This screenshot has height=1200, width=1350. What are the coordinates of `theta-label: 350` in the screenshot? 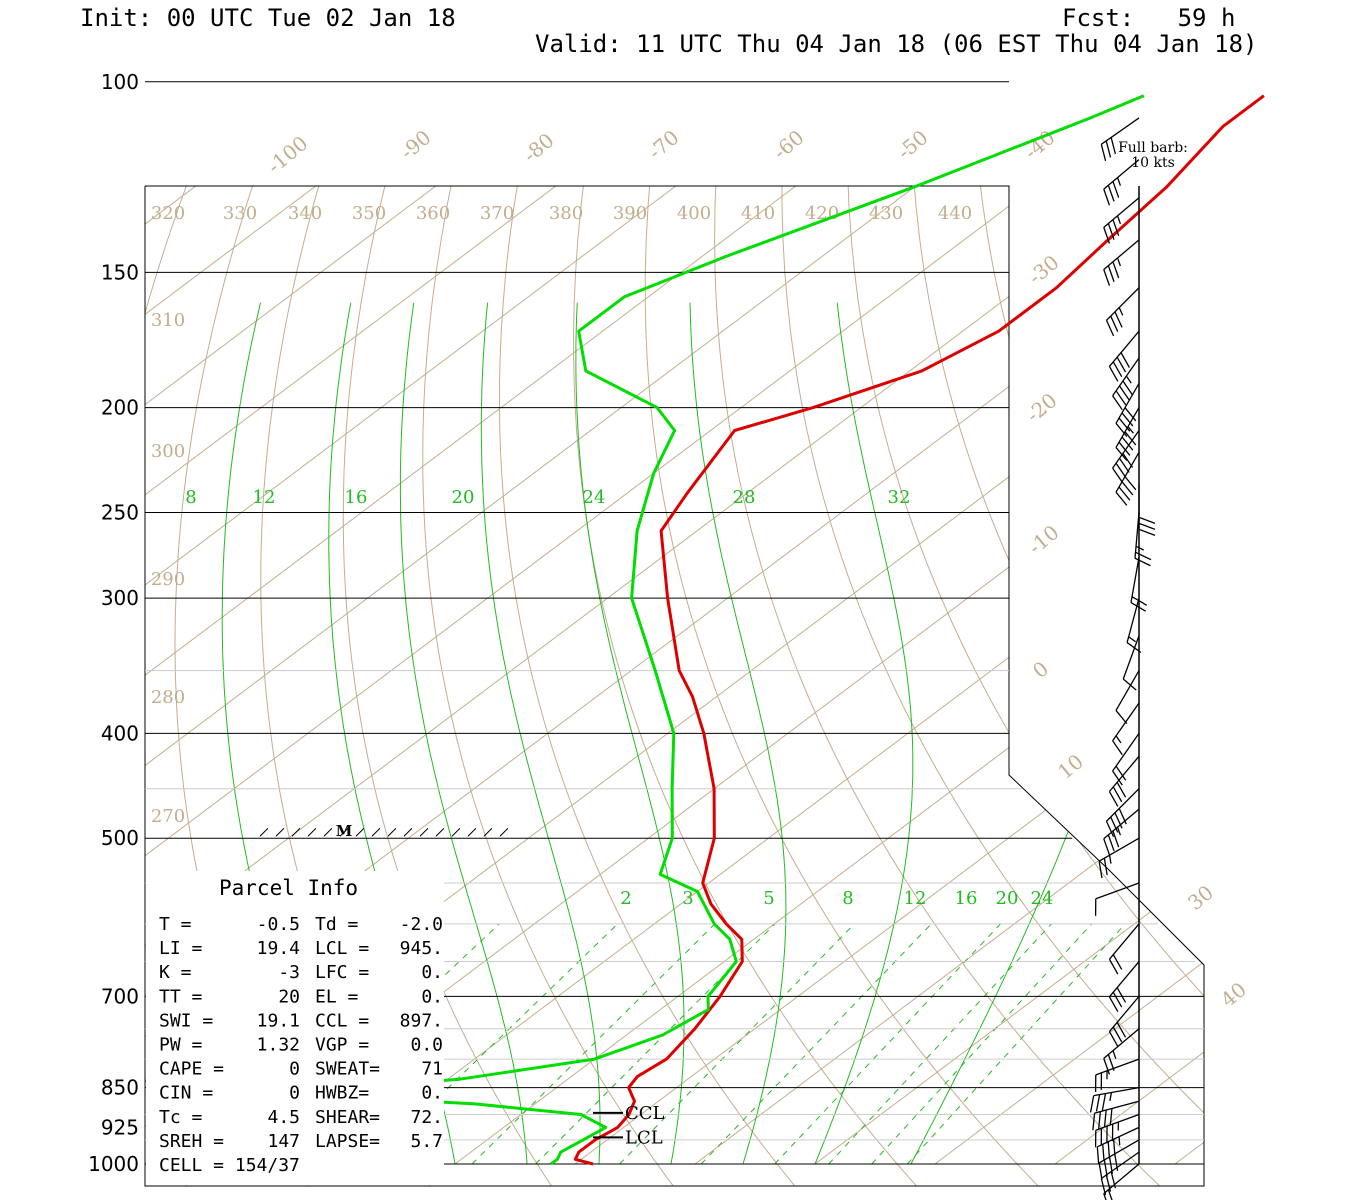 It's located at (369, 213).